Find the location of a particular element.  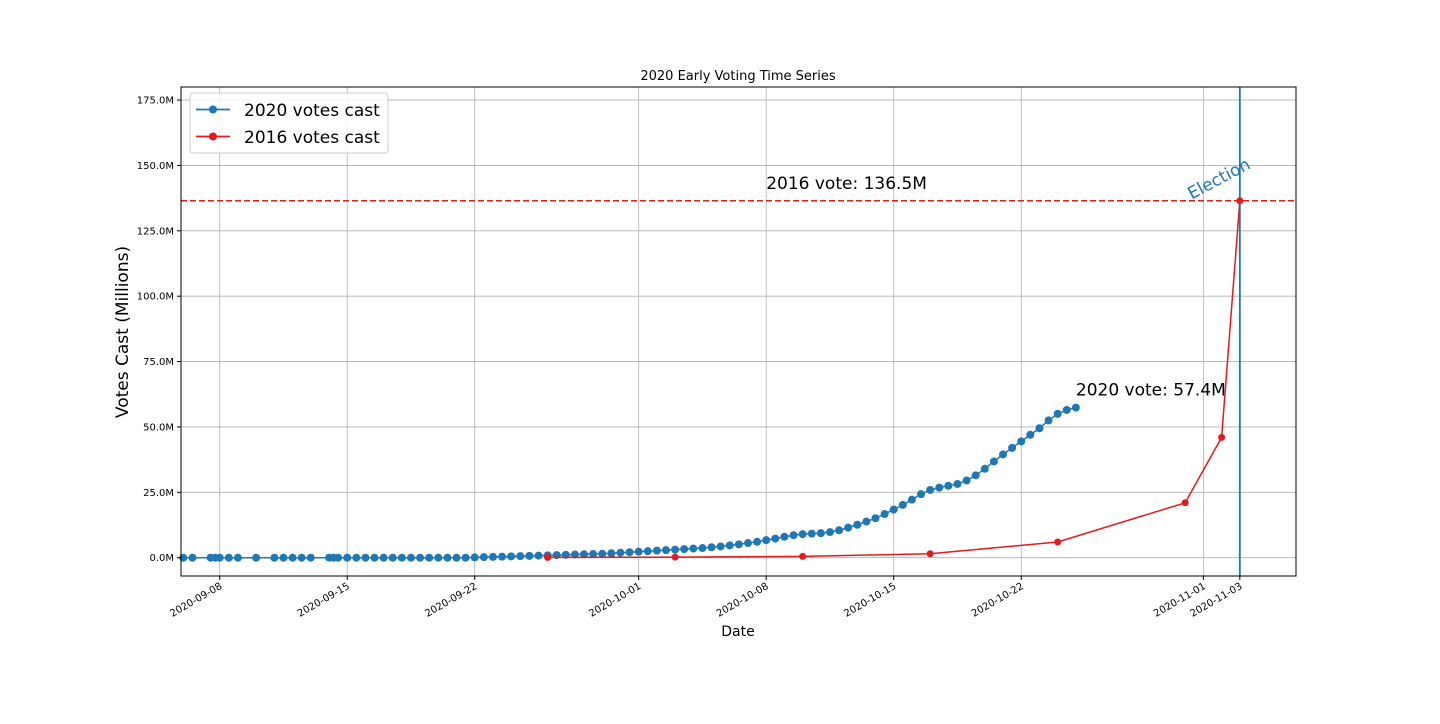

x-tick-label: 2020-09-15 is located at coordinates (324, 600).